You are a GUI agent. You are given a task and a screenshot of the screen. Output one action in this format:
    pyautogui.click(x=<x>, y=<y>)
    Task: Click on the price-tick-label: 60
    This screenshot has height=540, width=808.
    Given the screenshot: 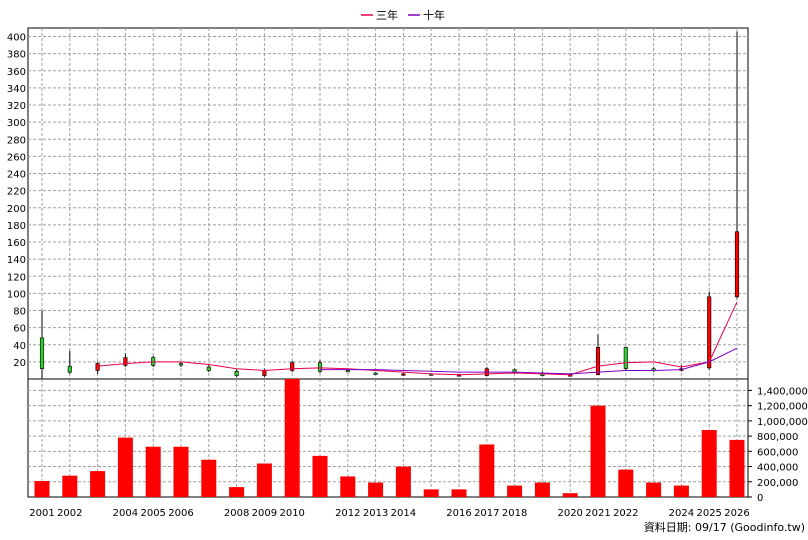 What is the action you would take?
    pyautogui.click(x=19, y=329)
    